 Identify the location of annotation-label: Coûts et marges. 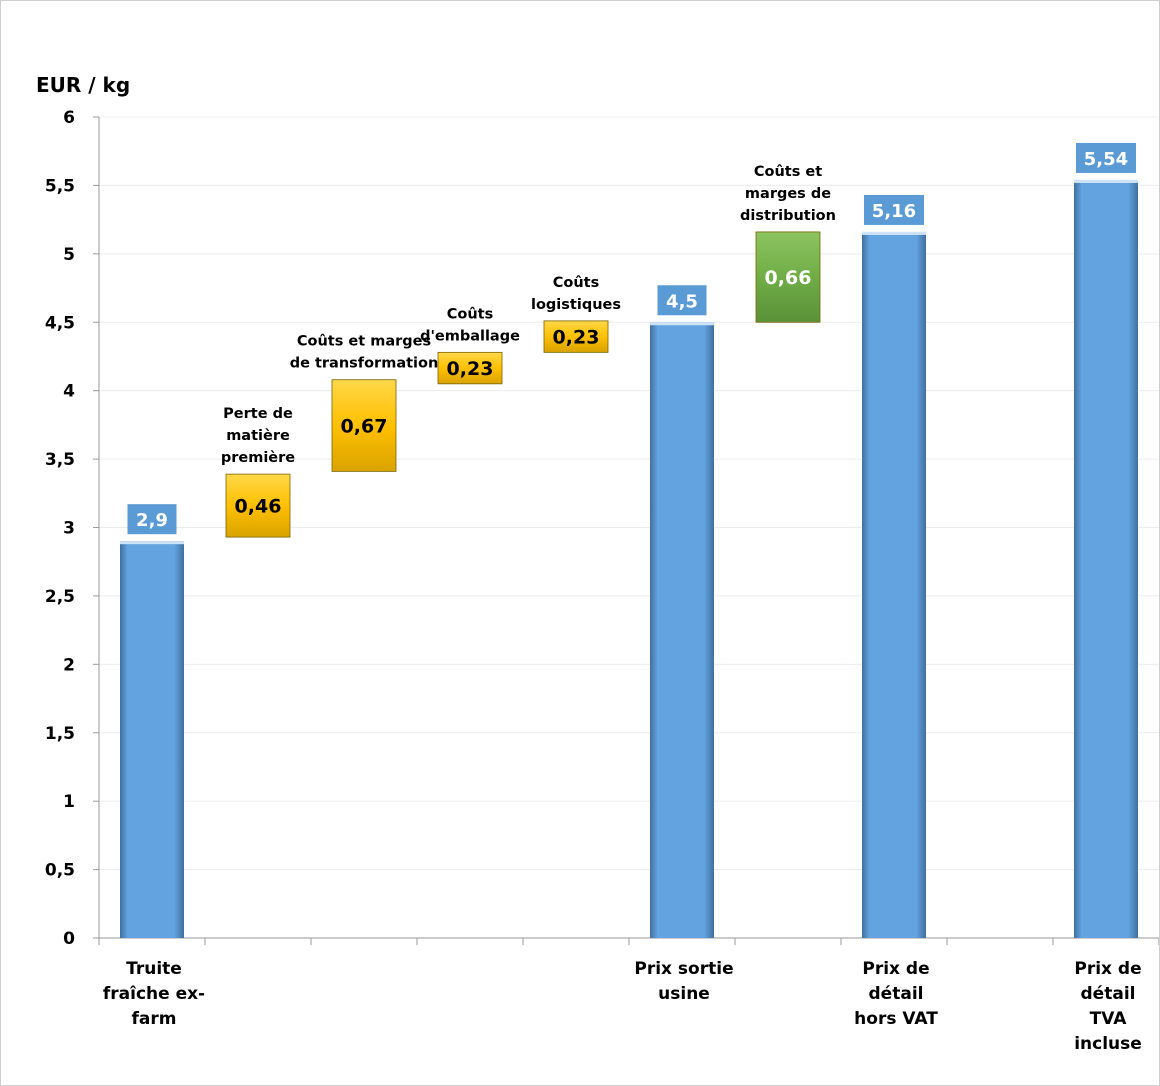
(364, 342).